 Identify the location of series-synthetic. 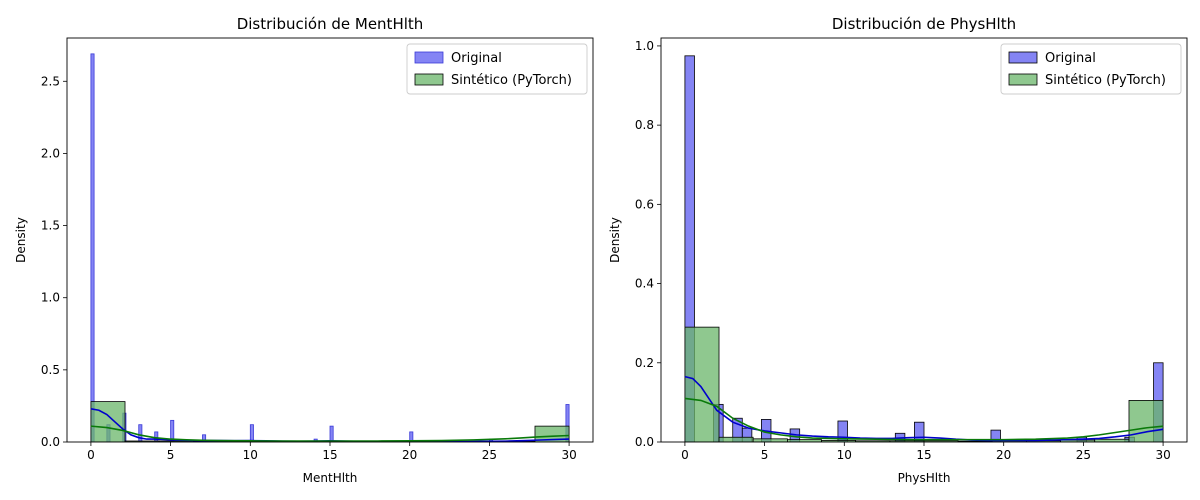
(924, 384).